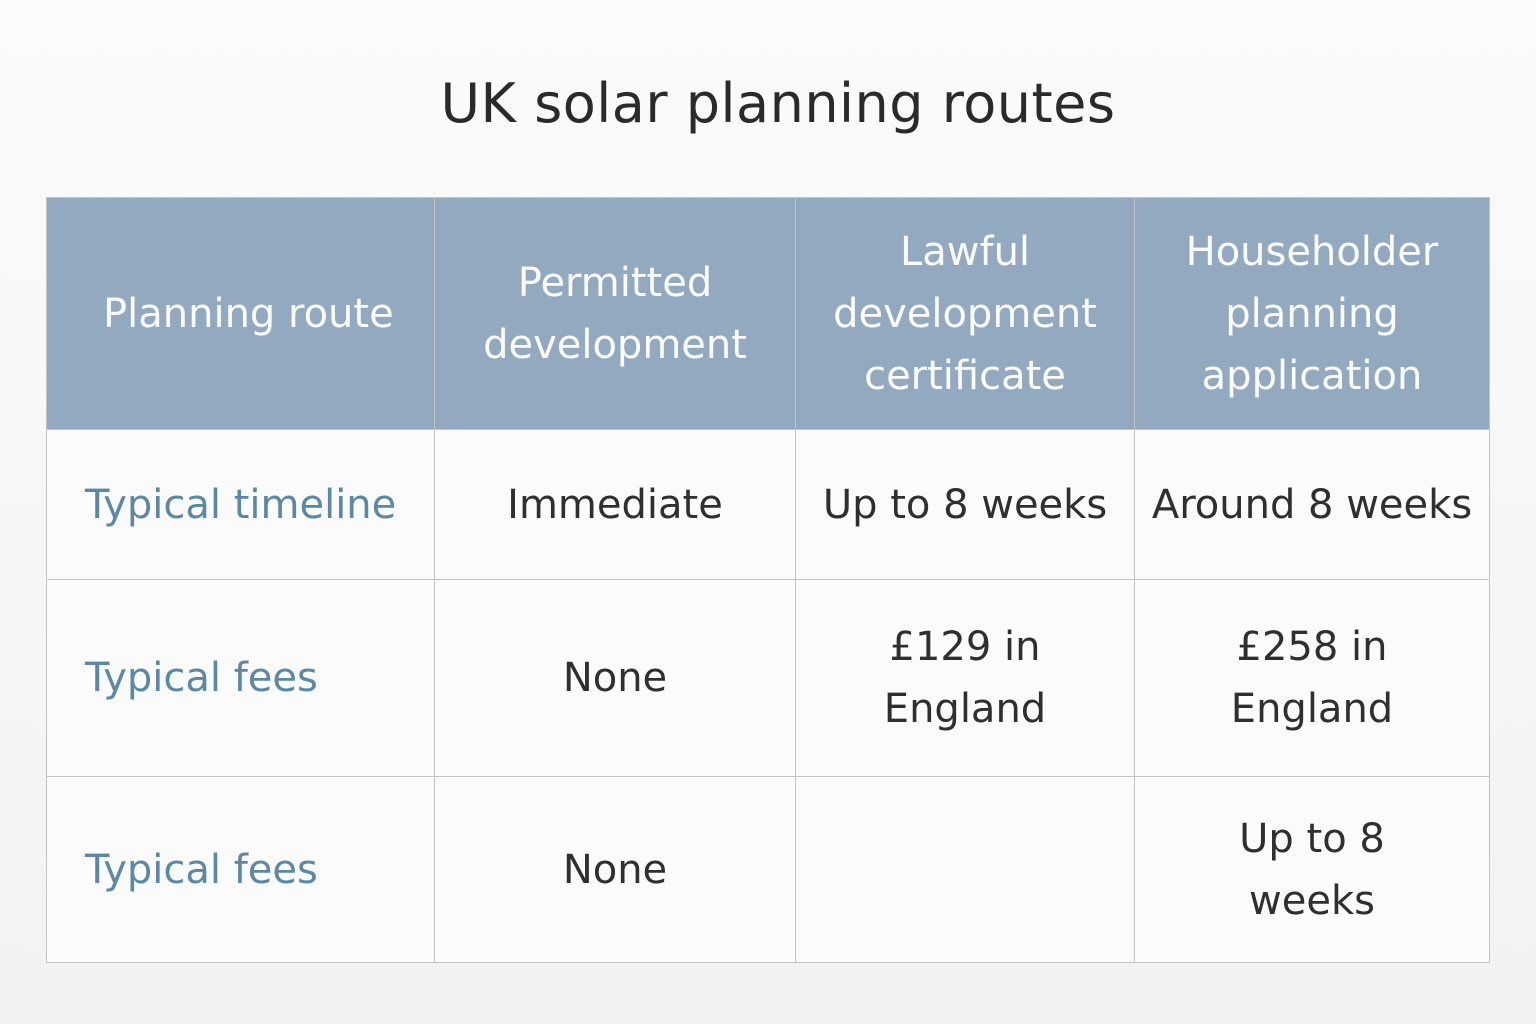 Image resolution: width=1536 pixels, height=1024 pixels. I want to click on page-title: UK solar planning routes, so click(778, 103).